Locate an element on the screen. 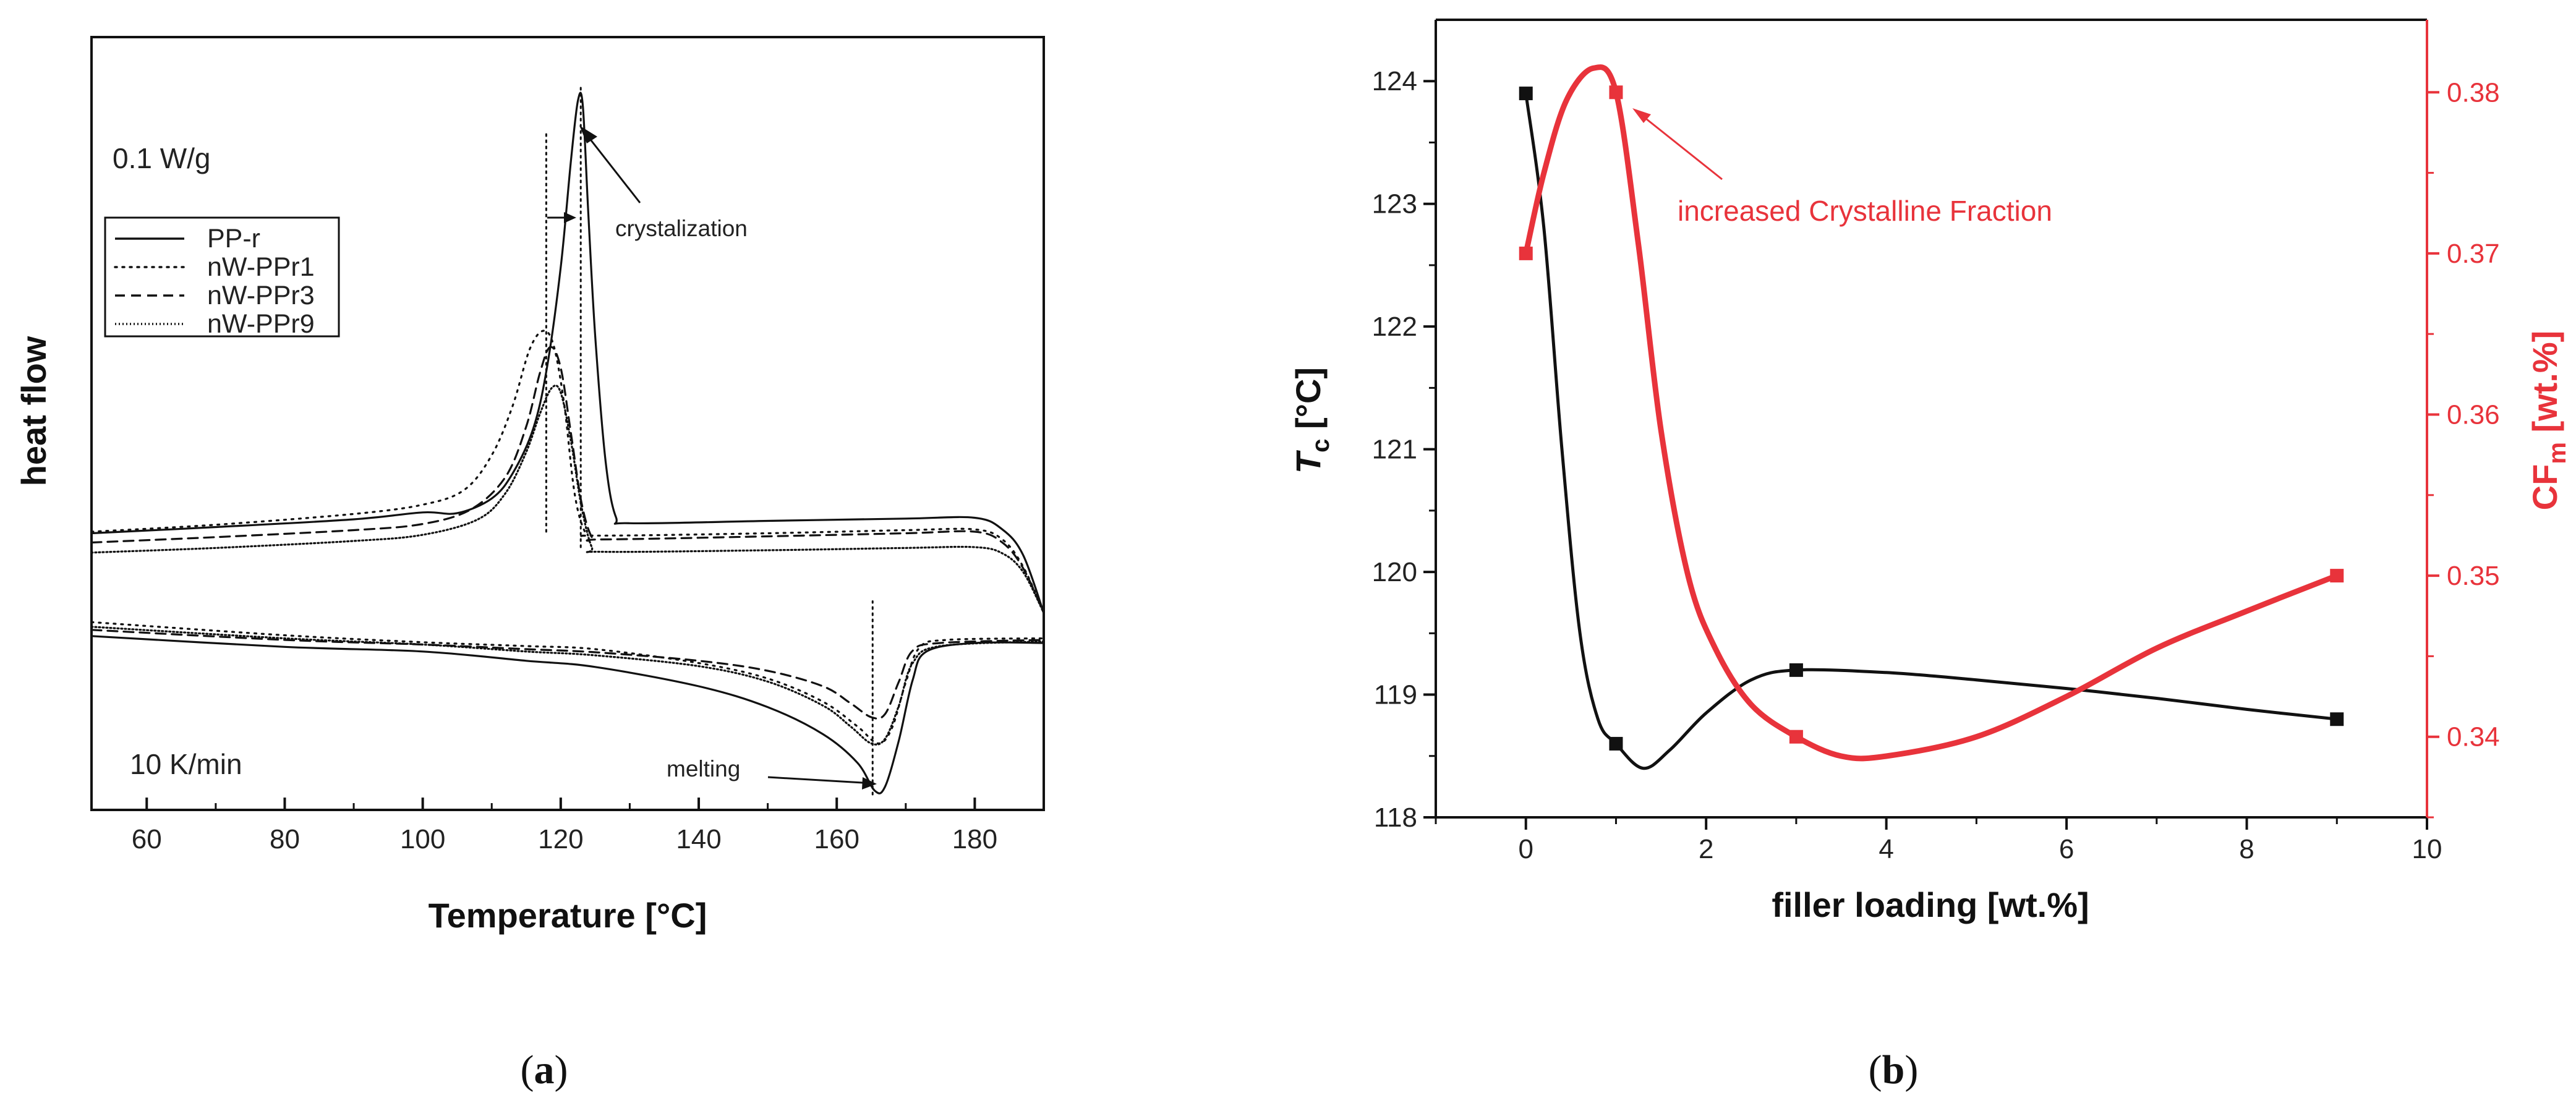  panel-b-x-tick-label: 4 is located at coordinates (1886, 849).